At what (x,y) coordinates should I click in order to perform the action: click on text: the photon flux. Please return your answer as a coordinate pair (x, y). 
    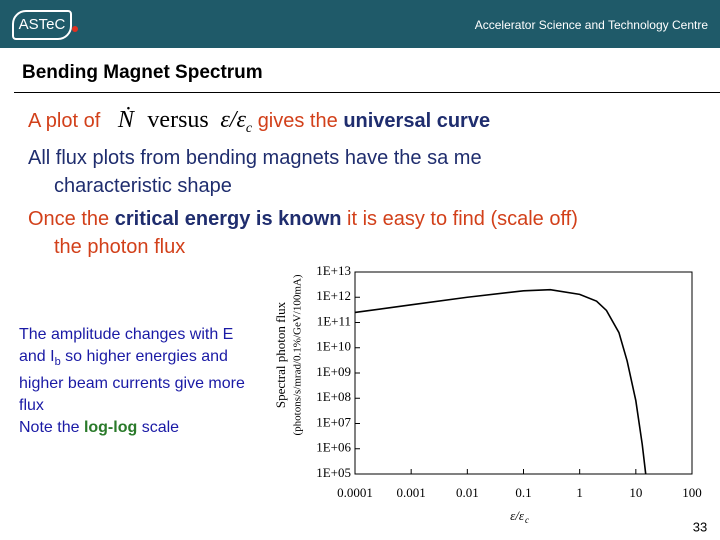
    Looking at the image, I should click on (120, 247).